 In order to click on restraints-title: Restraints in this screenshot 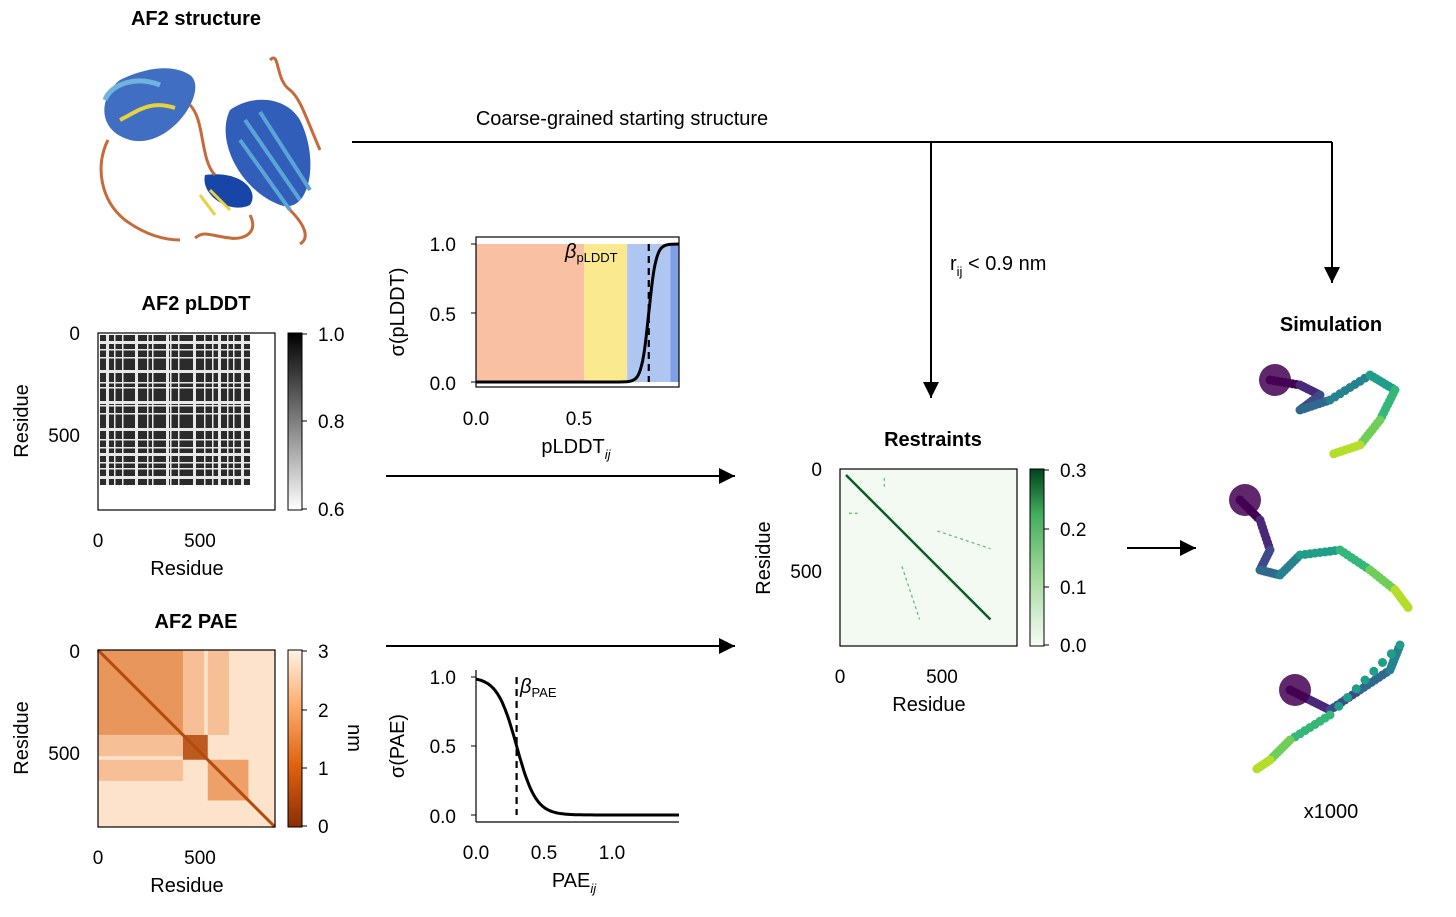, I will do `click(933, 440)`.